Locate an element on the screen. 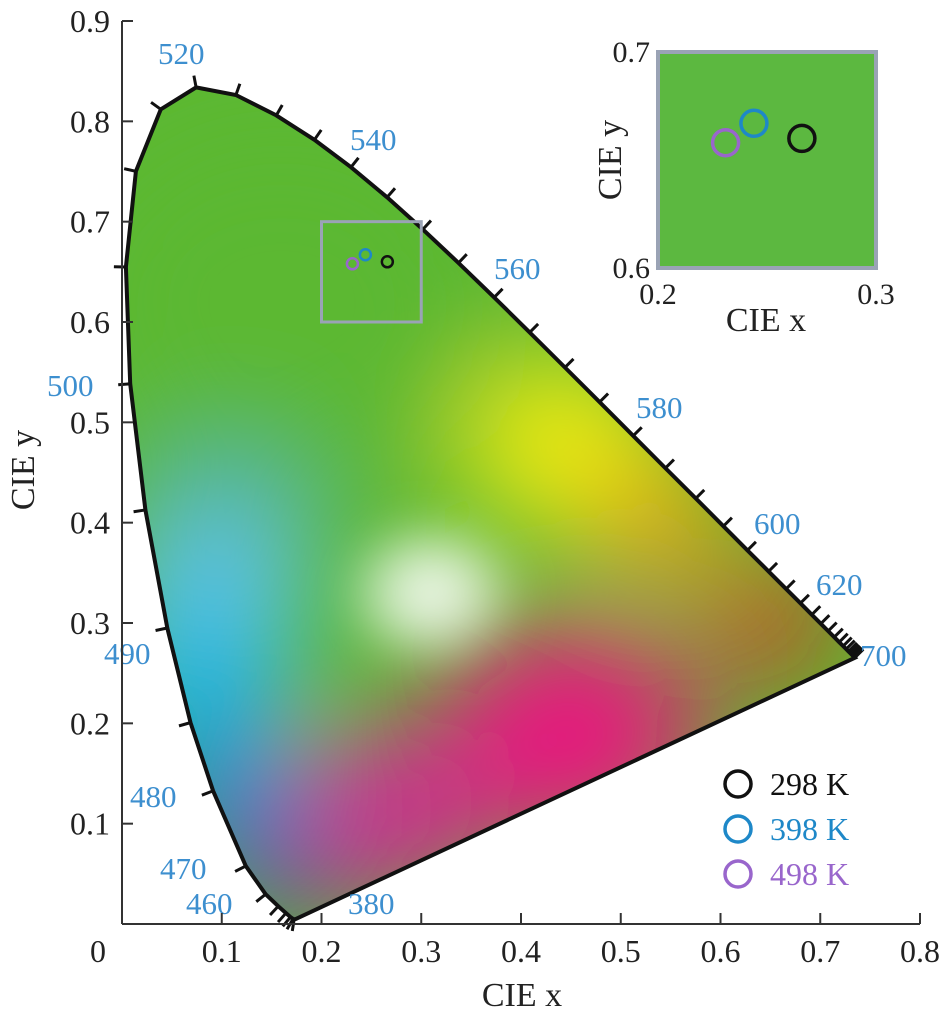  wavelength-label: 560 is located at coordinates (517, 268).